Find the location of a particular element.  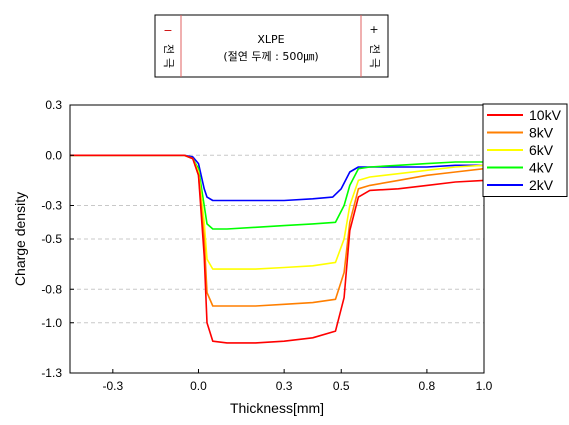

y-tick-label: 0.0 is located at coordinates (53, 155).